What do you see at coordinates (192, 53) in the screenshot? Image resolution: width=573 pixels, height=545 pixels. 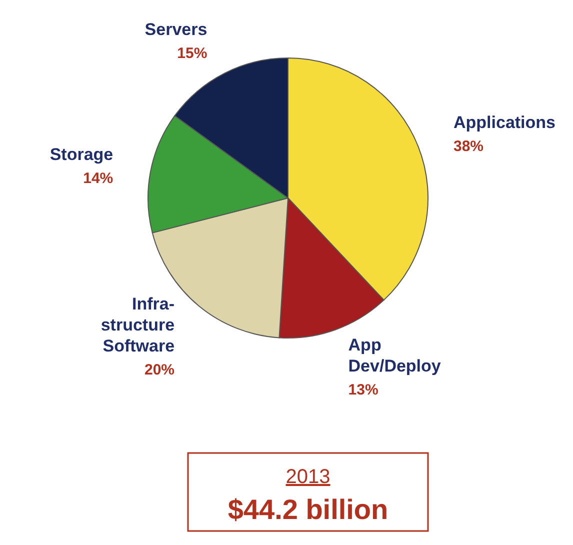 I see `data-label: 15%` at bounding box center [192, 53].